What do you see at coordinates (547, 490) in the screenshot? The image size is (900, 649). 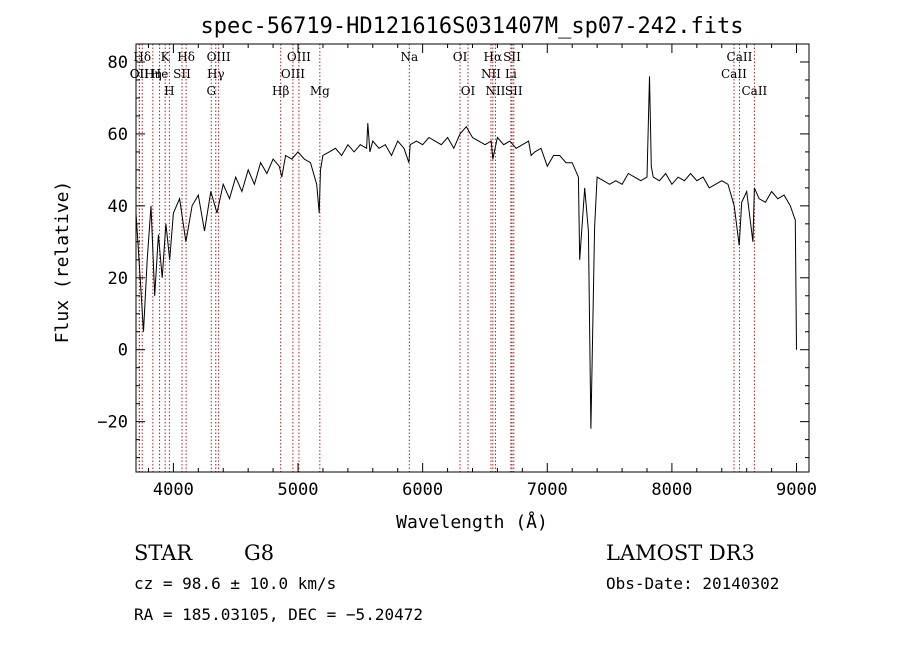 I see `x-tick-label: 7000` at bounding box center [547, 490].